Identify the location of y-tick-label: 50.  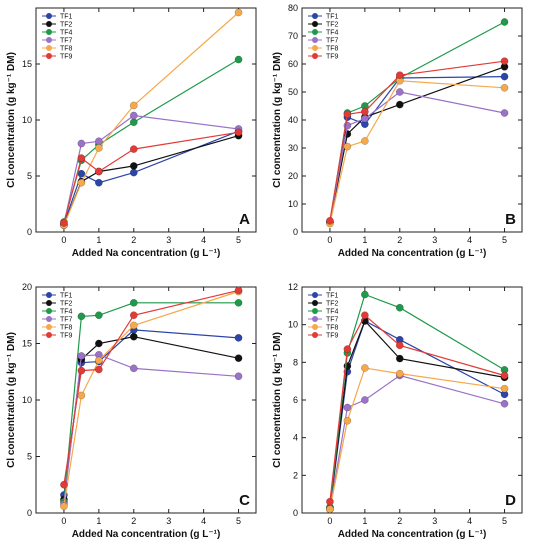
(293, 92).